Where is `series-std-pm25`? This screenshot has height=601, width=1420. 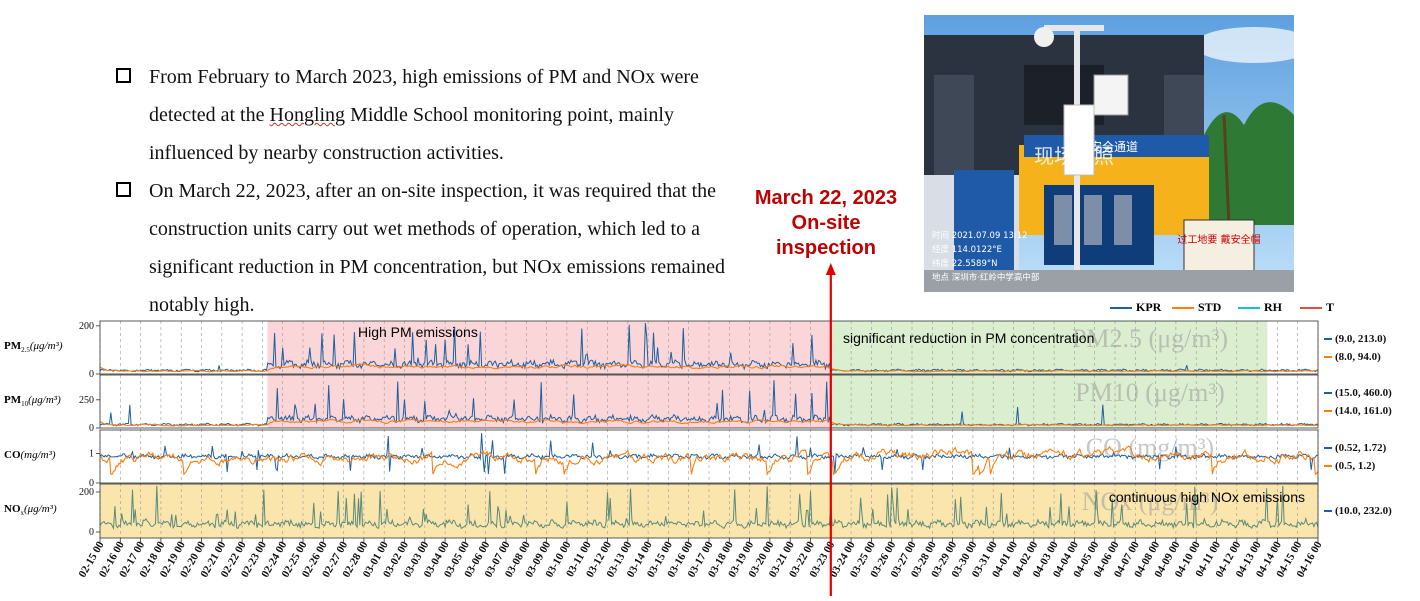
series-std-pm25 is located at coordinates (709, 368).